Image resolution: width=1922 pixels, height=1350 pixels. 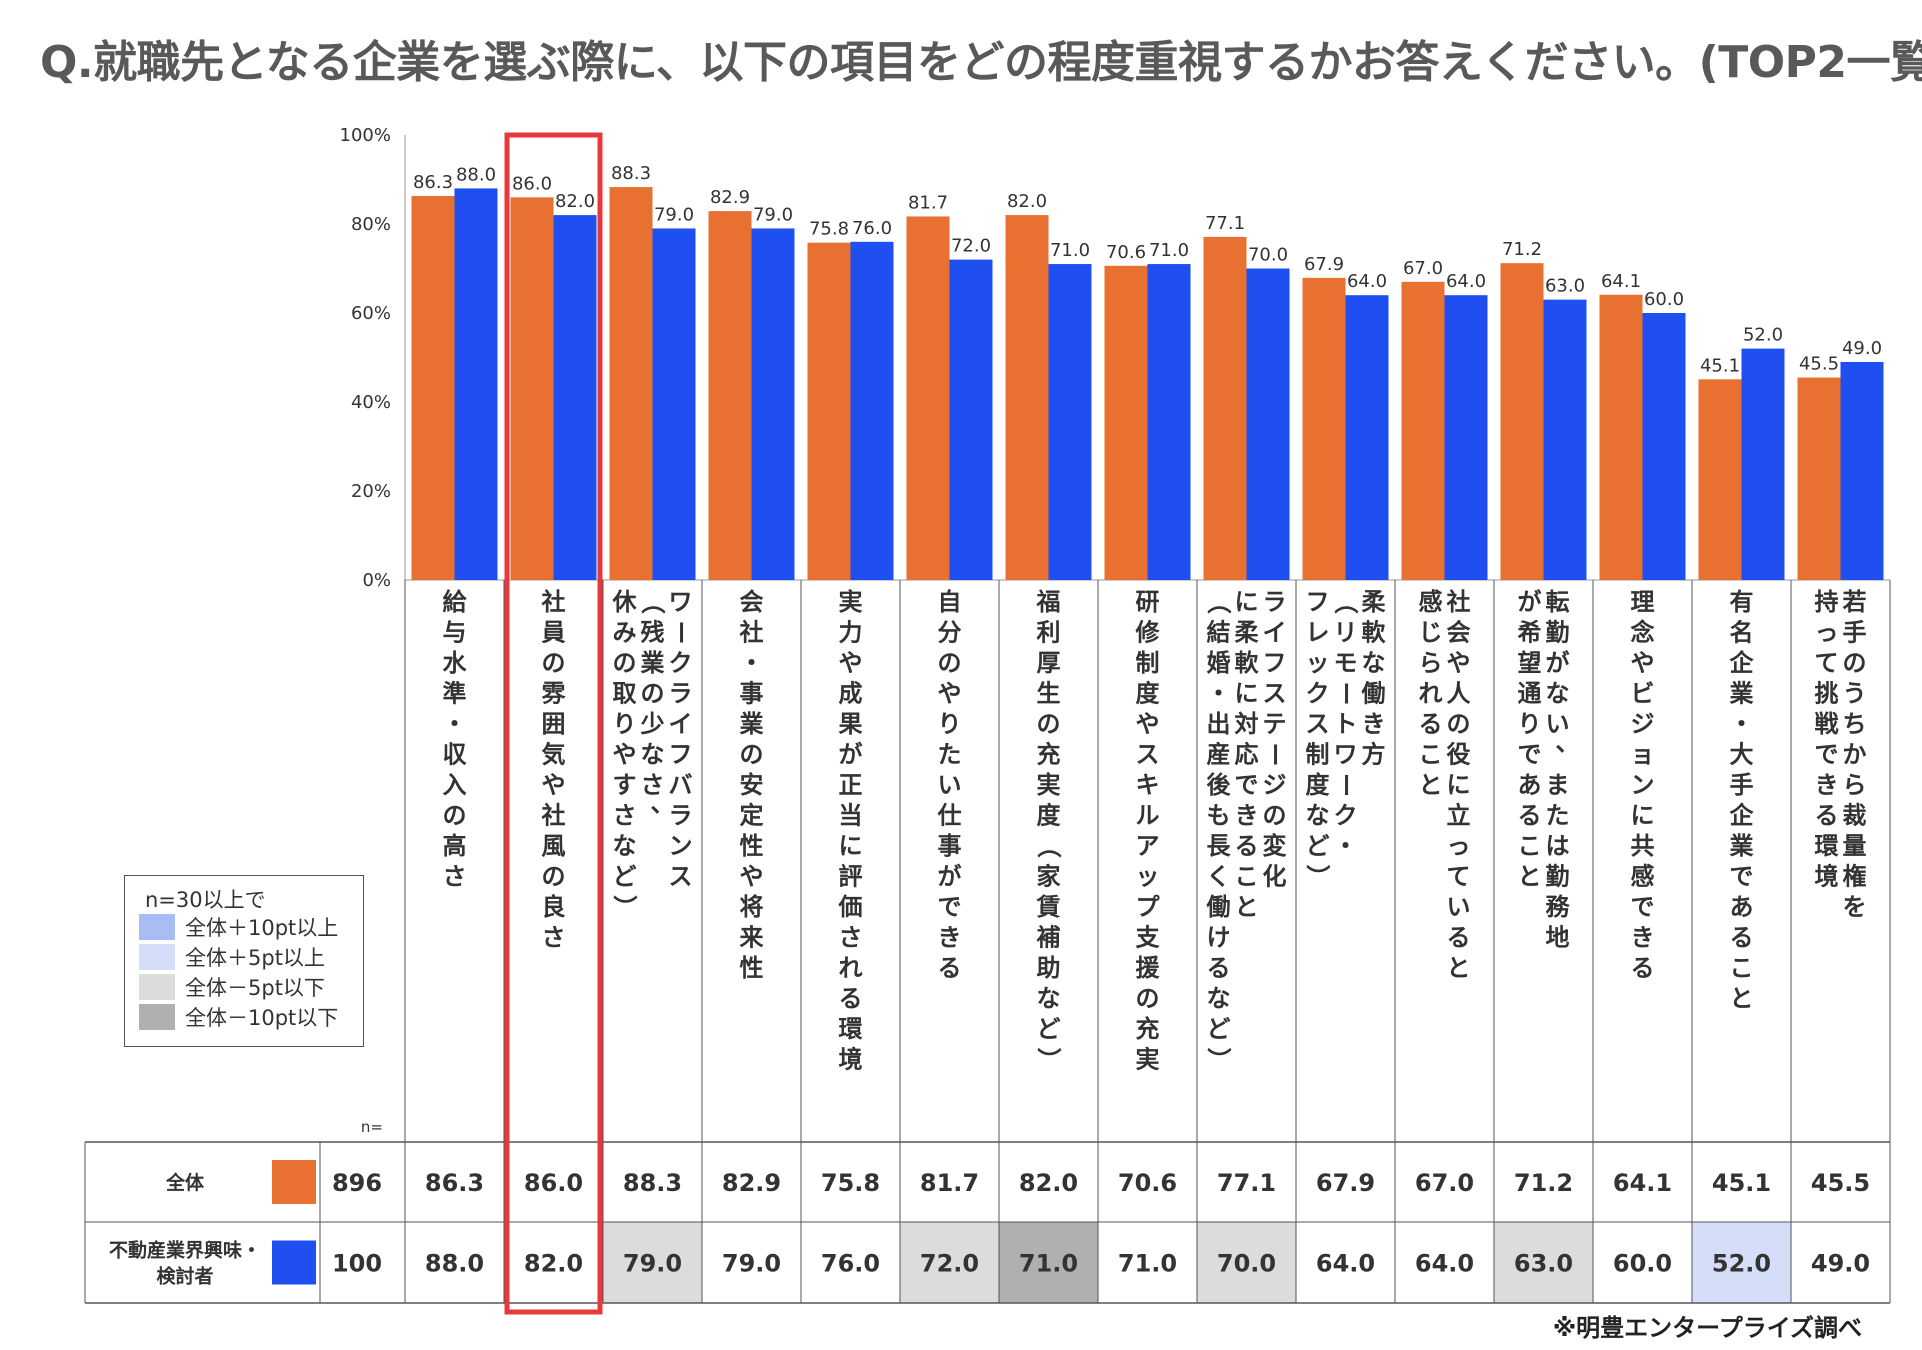 What do you see at coordinates (851, 633) in the screenshot?
I see `category-label-char: 力` at bounding box center [851, 633].